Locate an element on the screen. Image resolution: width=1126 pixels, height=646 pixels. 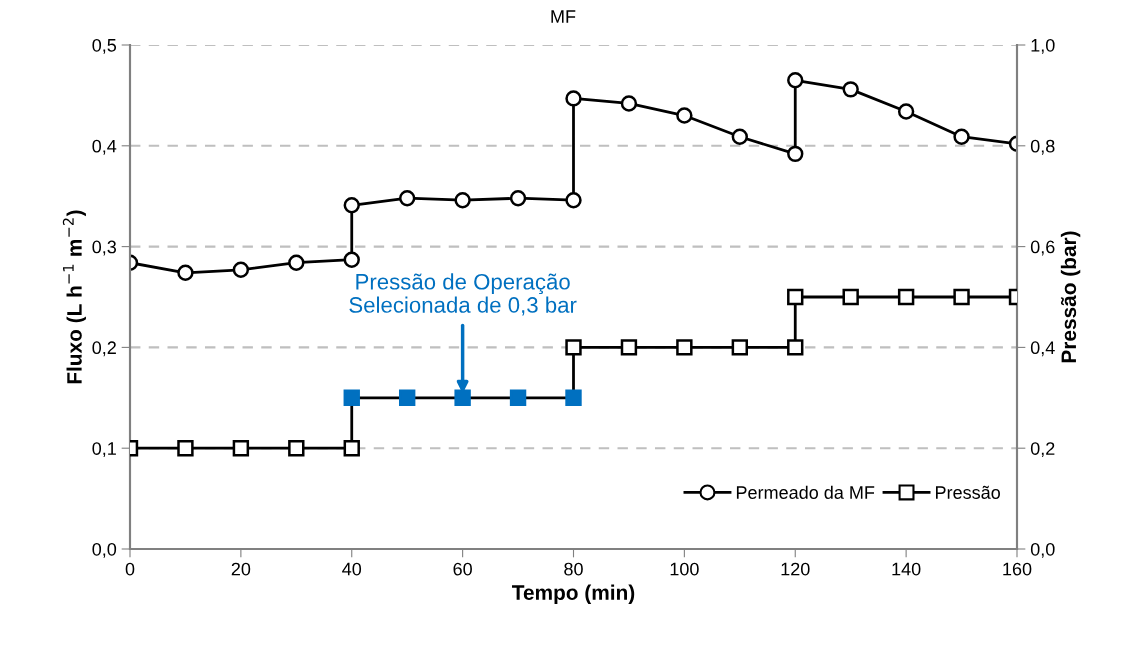
x-tick-label: 100 is located at coordinates (684, 569).